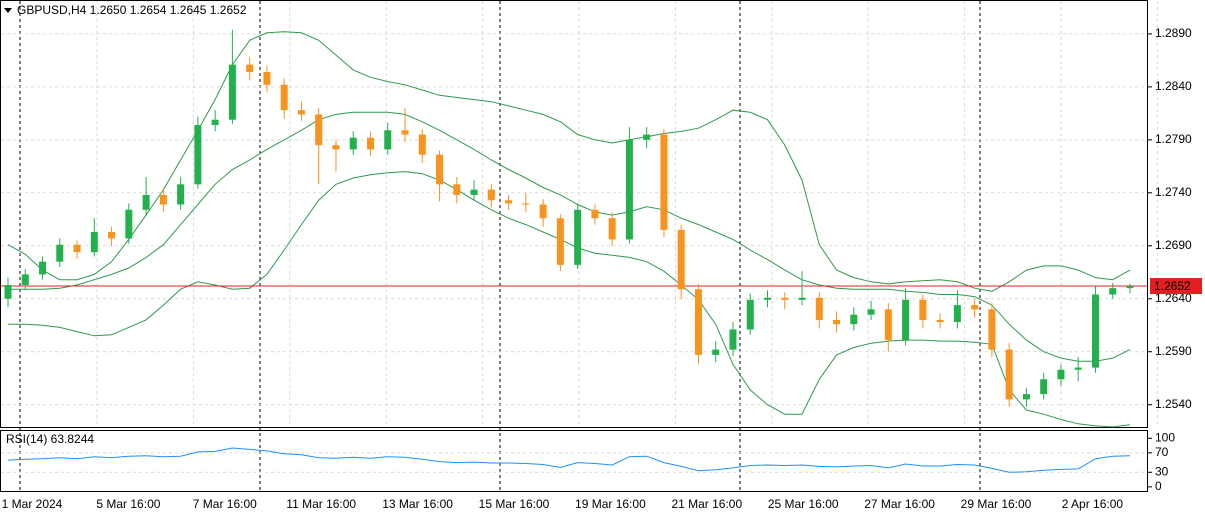  What do you see at coordinates (1158, 486) in the screenshot?
I see `y-tick-label: 0` at bounding box center [1158, 486].